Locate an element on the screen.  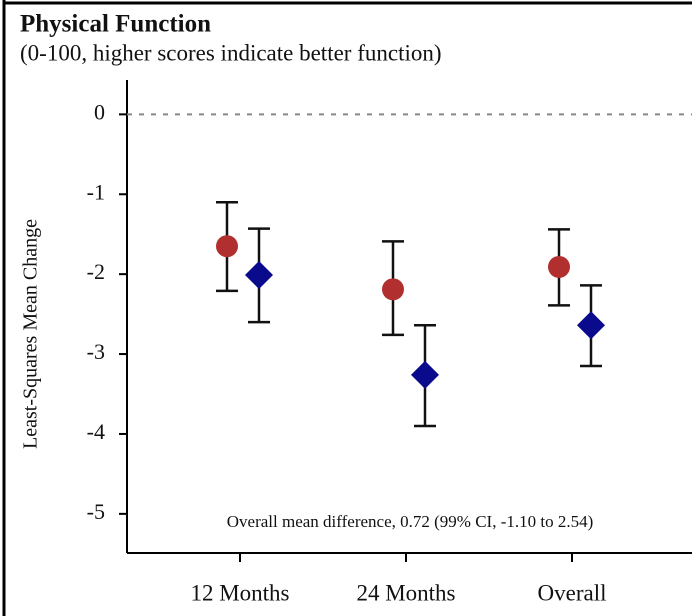
y-tick-label: -1 is located at coordinates (96, 191).